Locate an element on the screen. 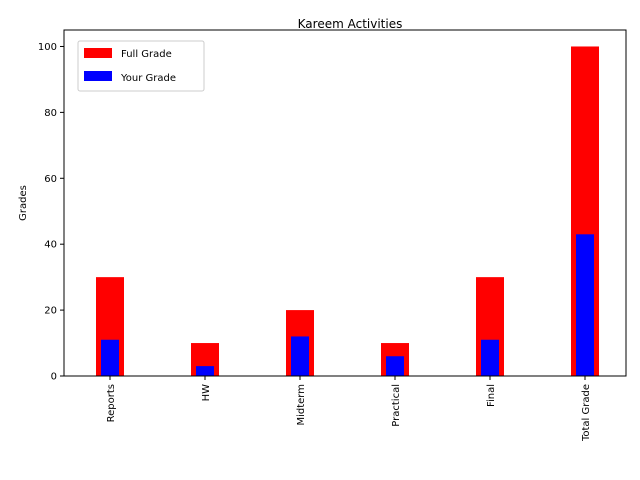 This screenshot has height=480, width=640. x-tick-label-hw: HW is located at coordinates (206, 393).